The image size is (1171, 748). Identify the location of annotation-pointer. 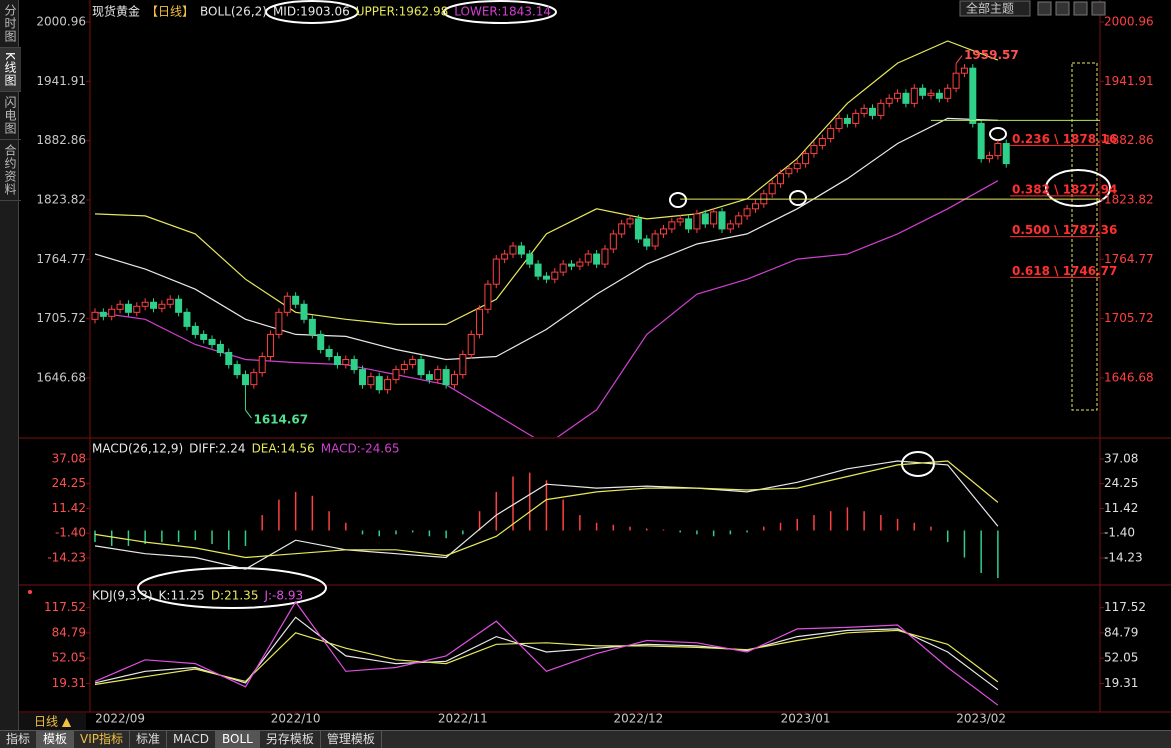
(248, 414).